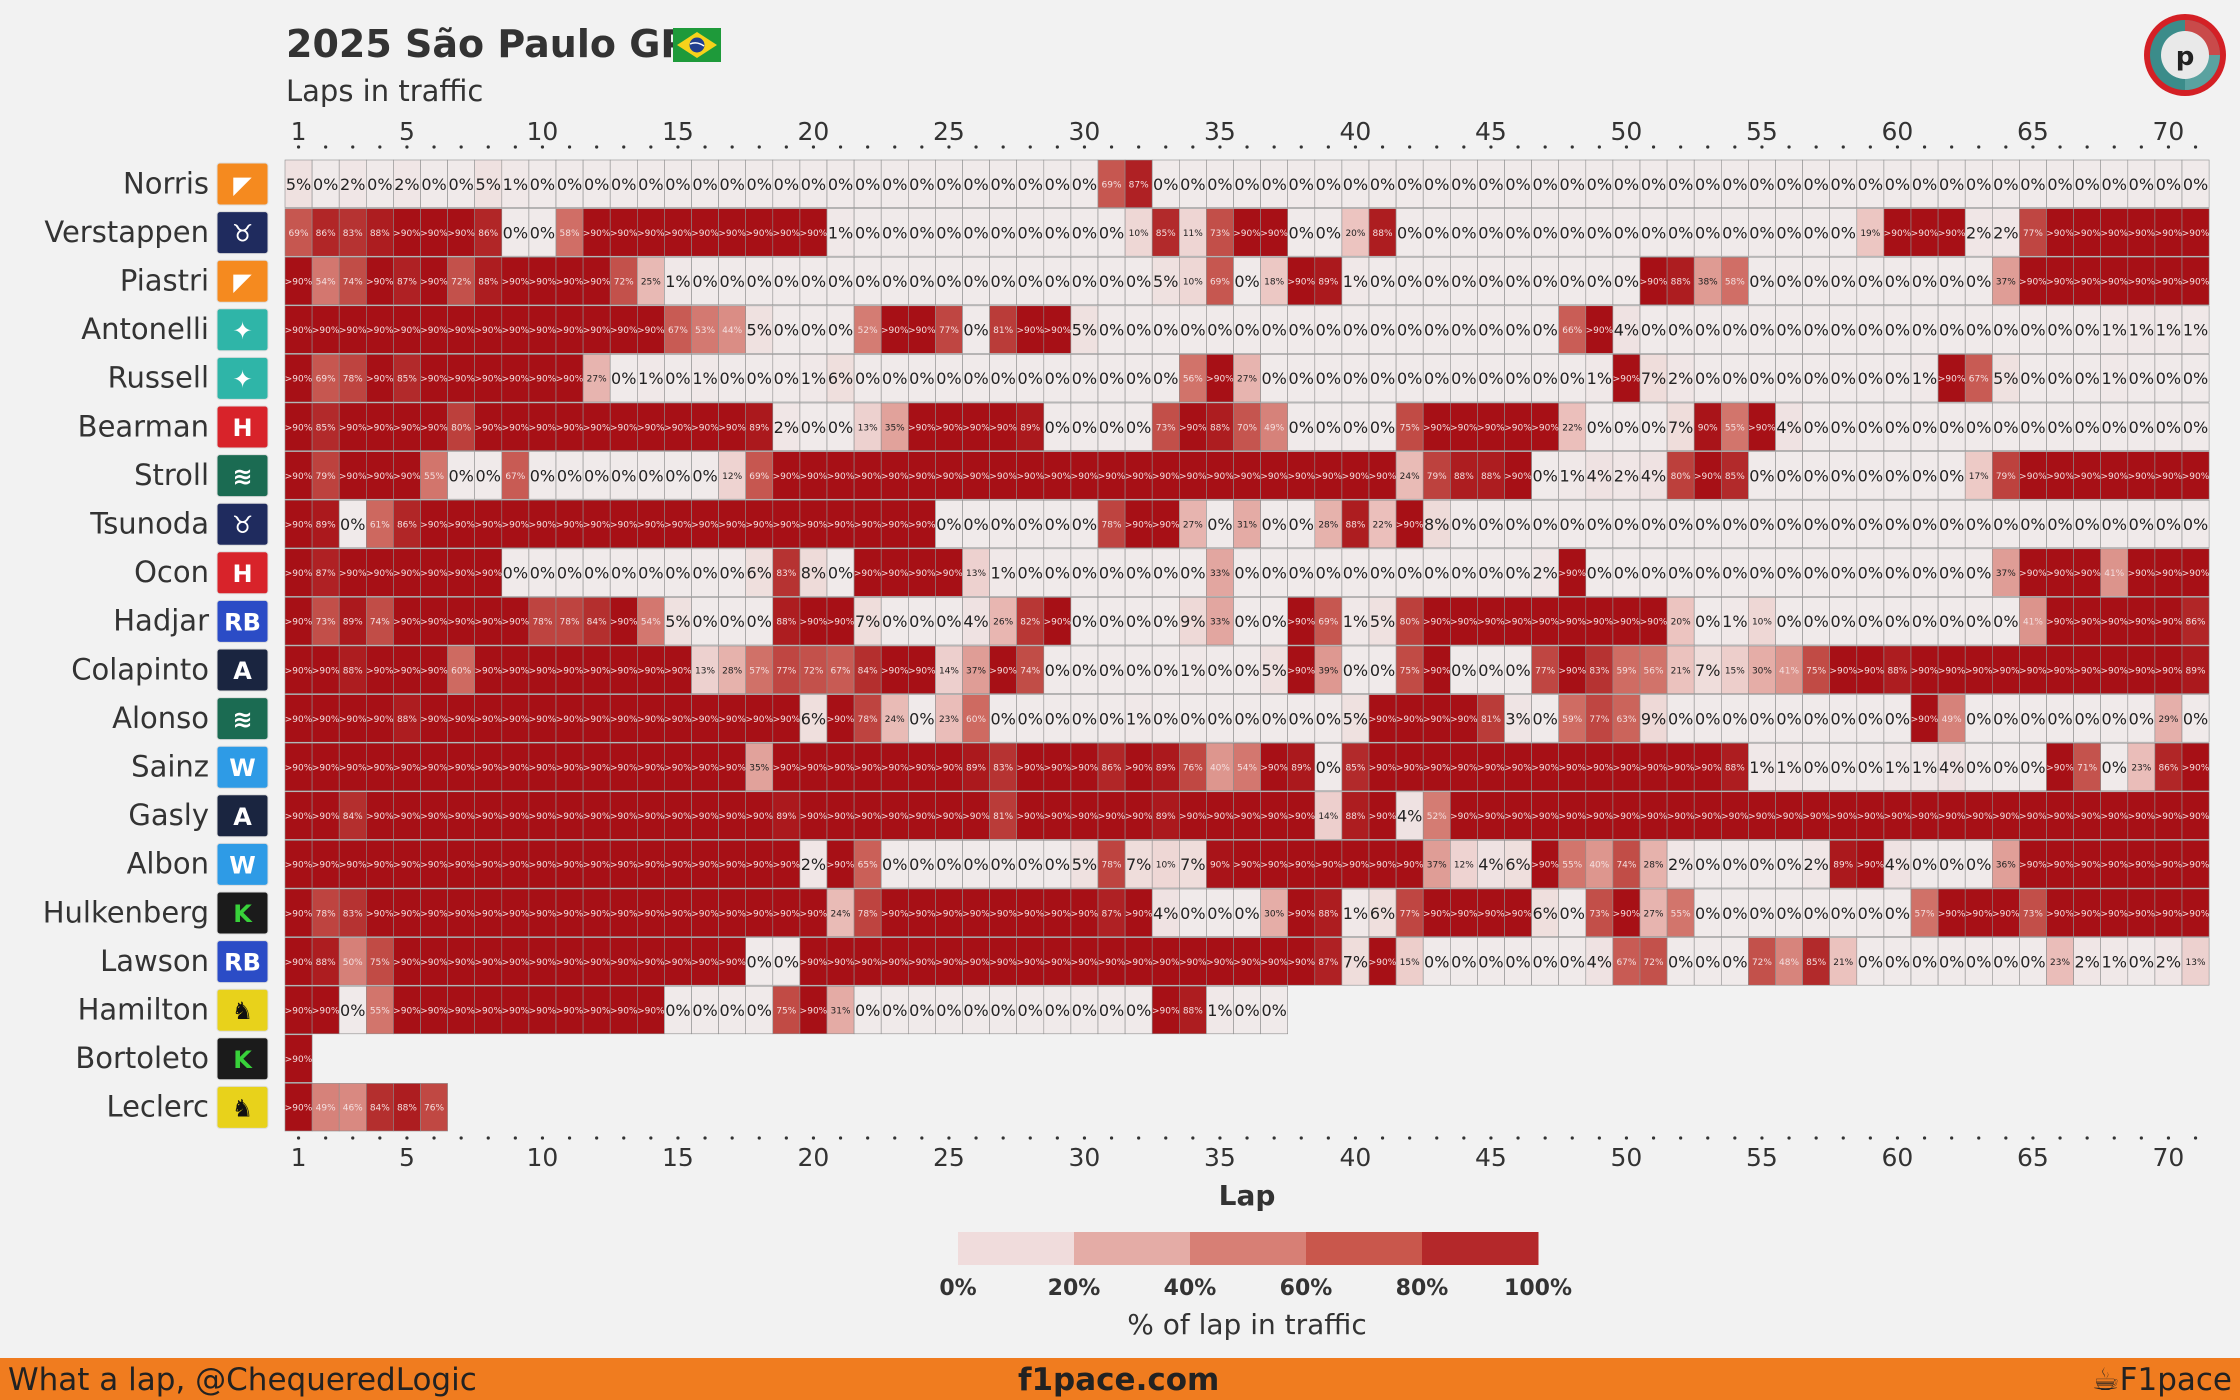 The height and width of the screenshot is (1400, 2240). I want to click on cell-value-label: 6%, so click(840, 378).